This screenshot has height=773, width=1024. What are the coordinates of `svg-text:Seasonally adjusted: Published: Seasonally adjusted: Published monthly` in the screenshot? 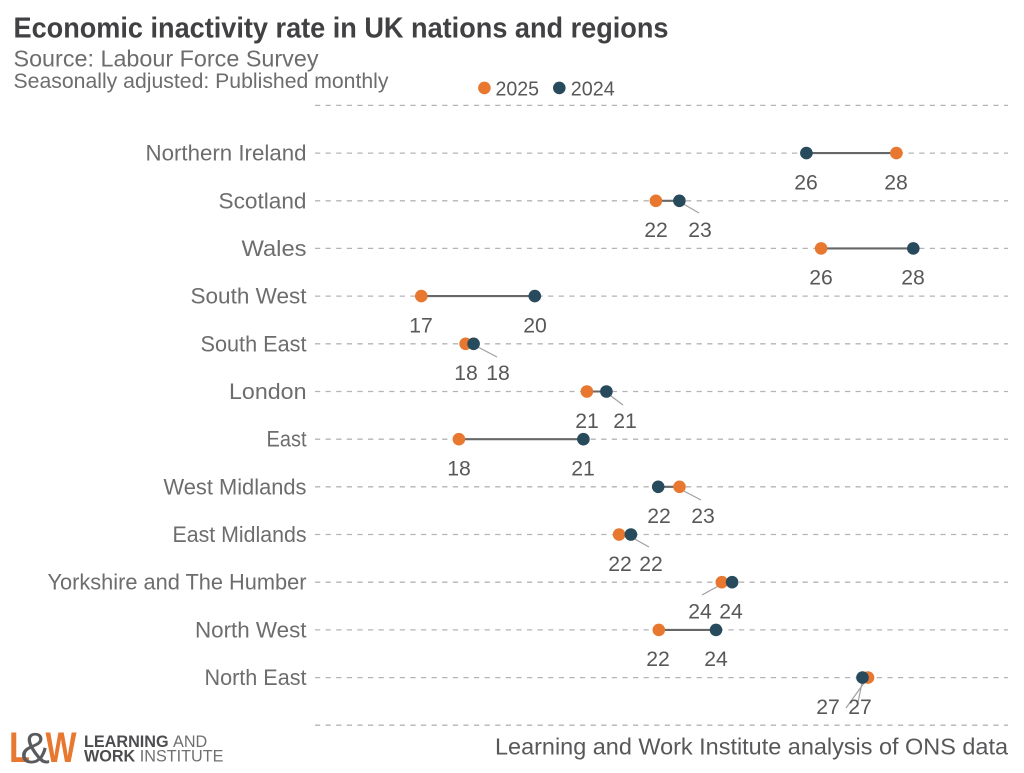 It's located at (201, 81).